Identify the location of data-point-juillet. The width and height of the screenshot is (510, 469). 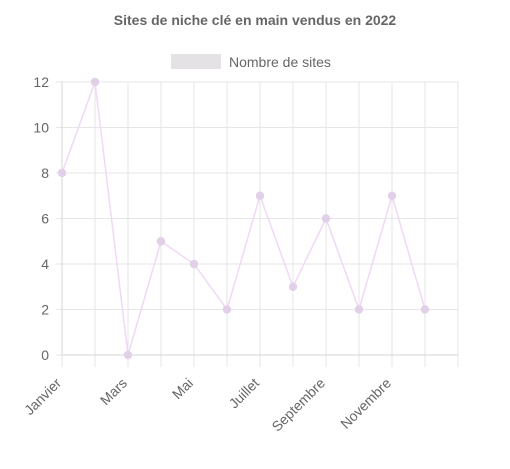
(260, 195).